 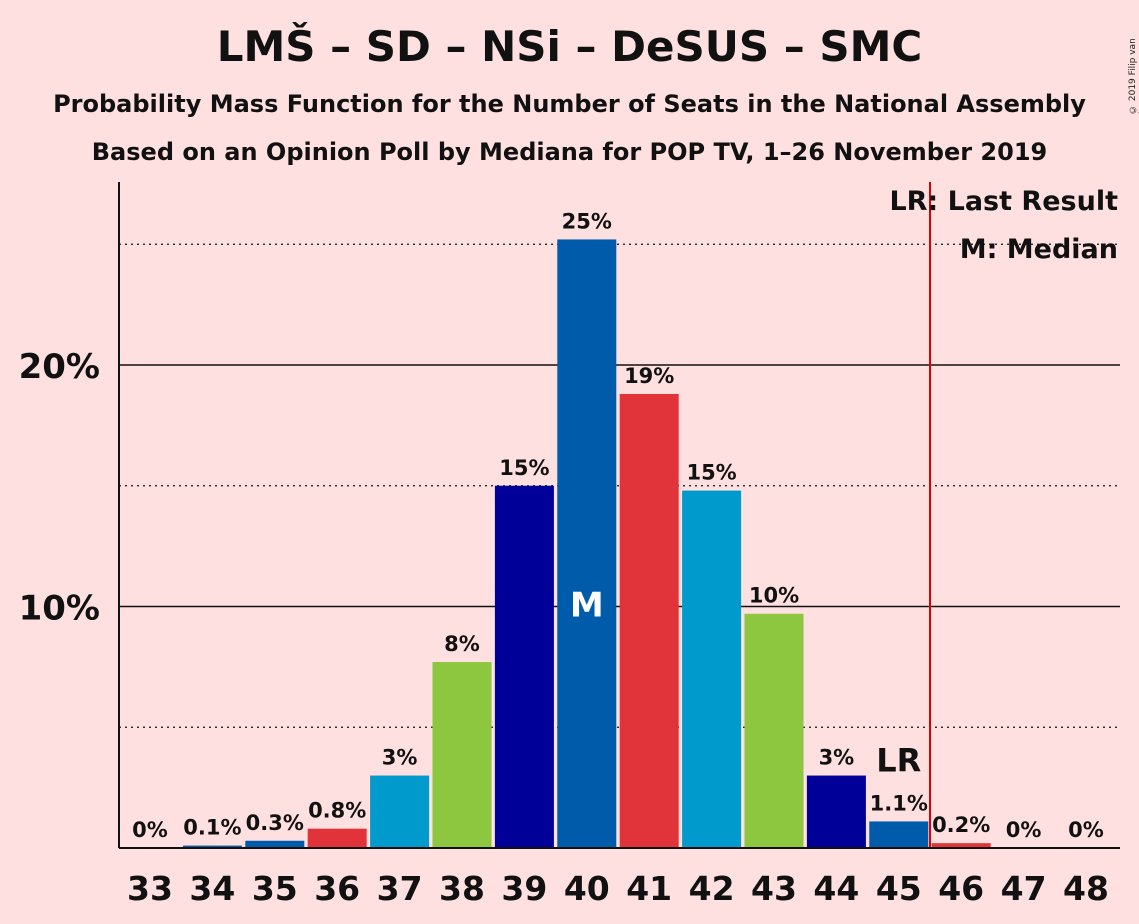 I want to click on bar-value-label: 10%, so click(x=774, y=596).